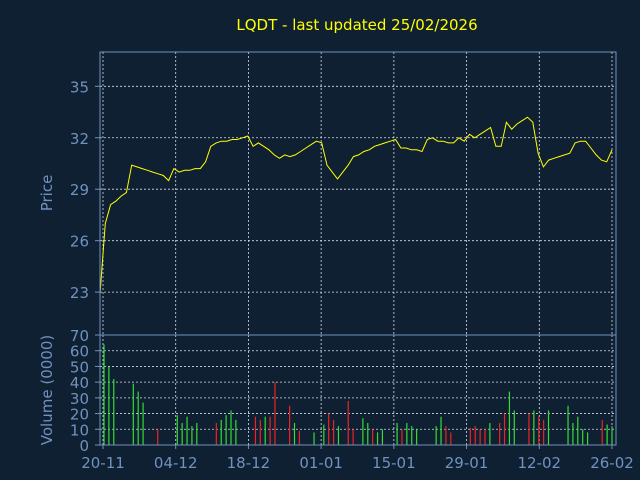  What do you see at coordinates (467, 463) in the screenshot?
I see `date-tick-label: 29-01` at bounding box center [467, 463].